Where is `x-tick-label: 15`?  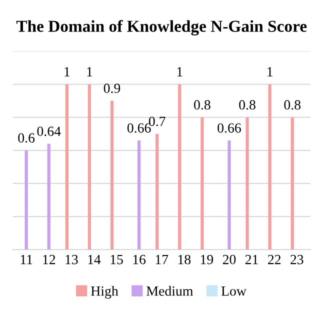 x-tick-label: 15 is located at coordinates (116, 259).